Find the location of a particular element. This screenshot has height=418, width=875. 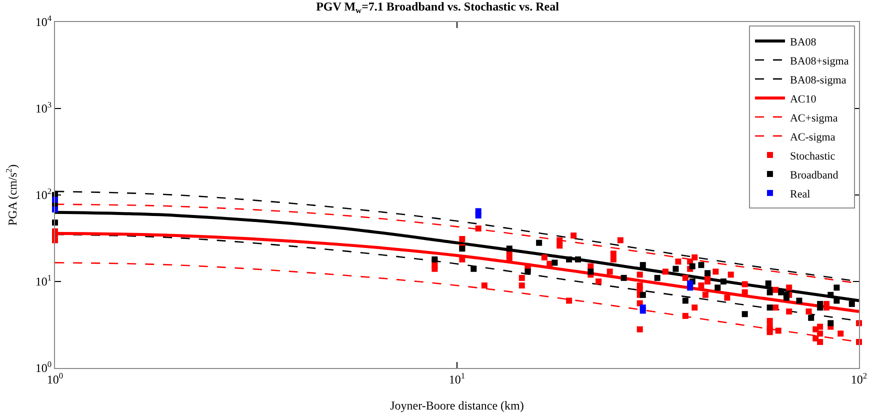

x-tick-label: 10$^{2}$ is located at coordinates (859, 378).